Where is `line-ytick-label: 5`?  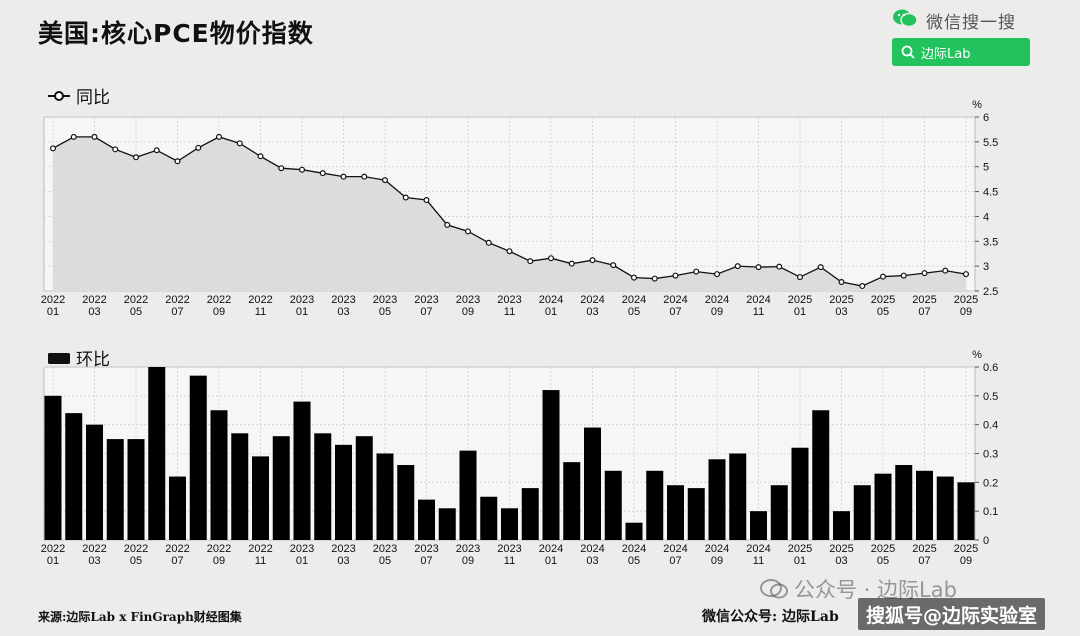 line-ytick-label: 5 is located at coordinates (986, 168).